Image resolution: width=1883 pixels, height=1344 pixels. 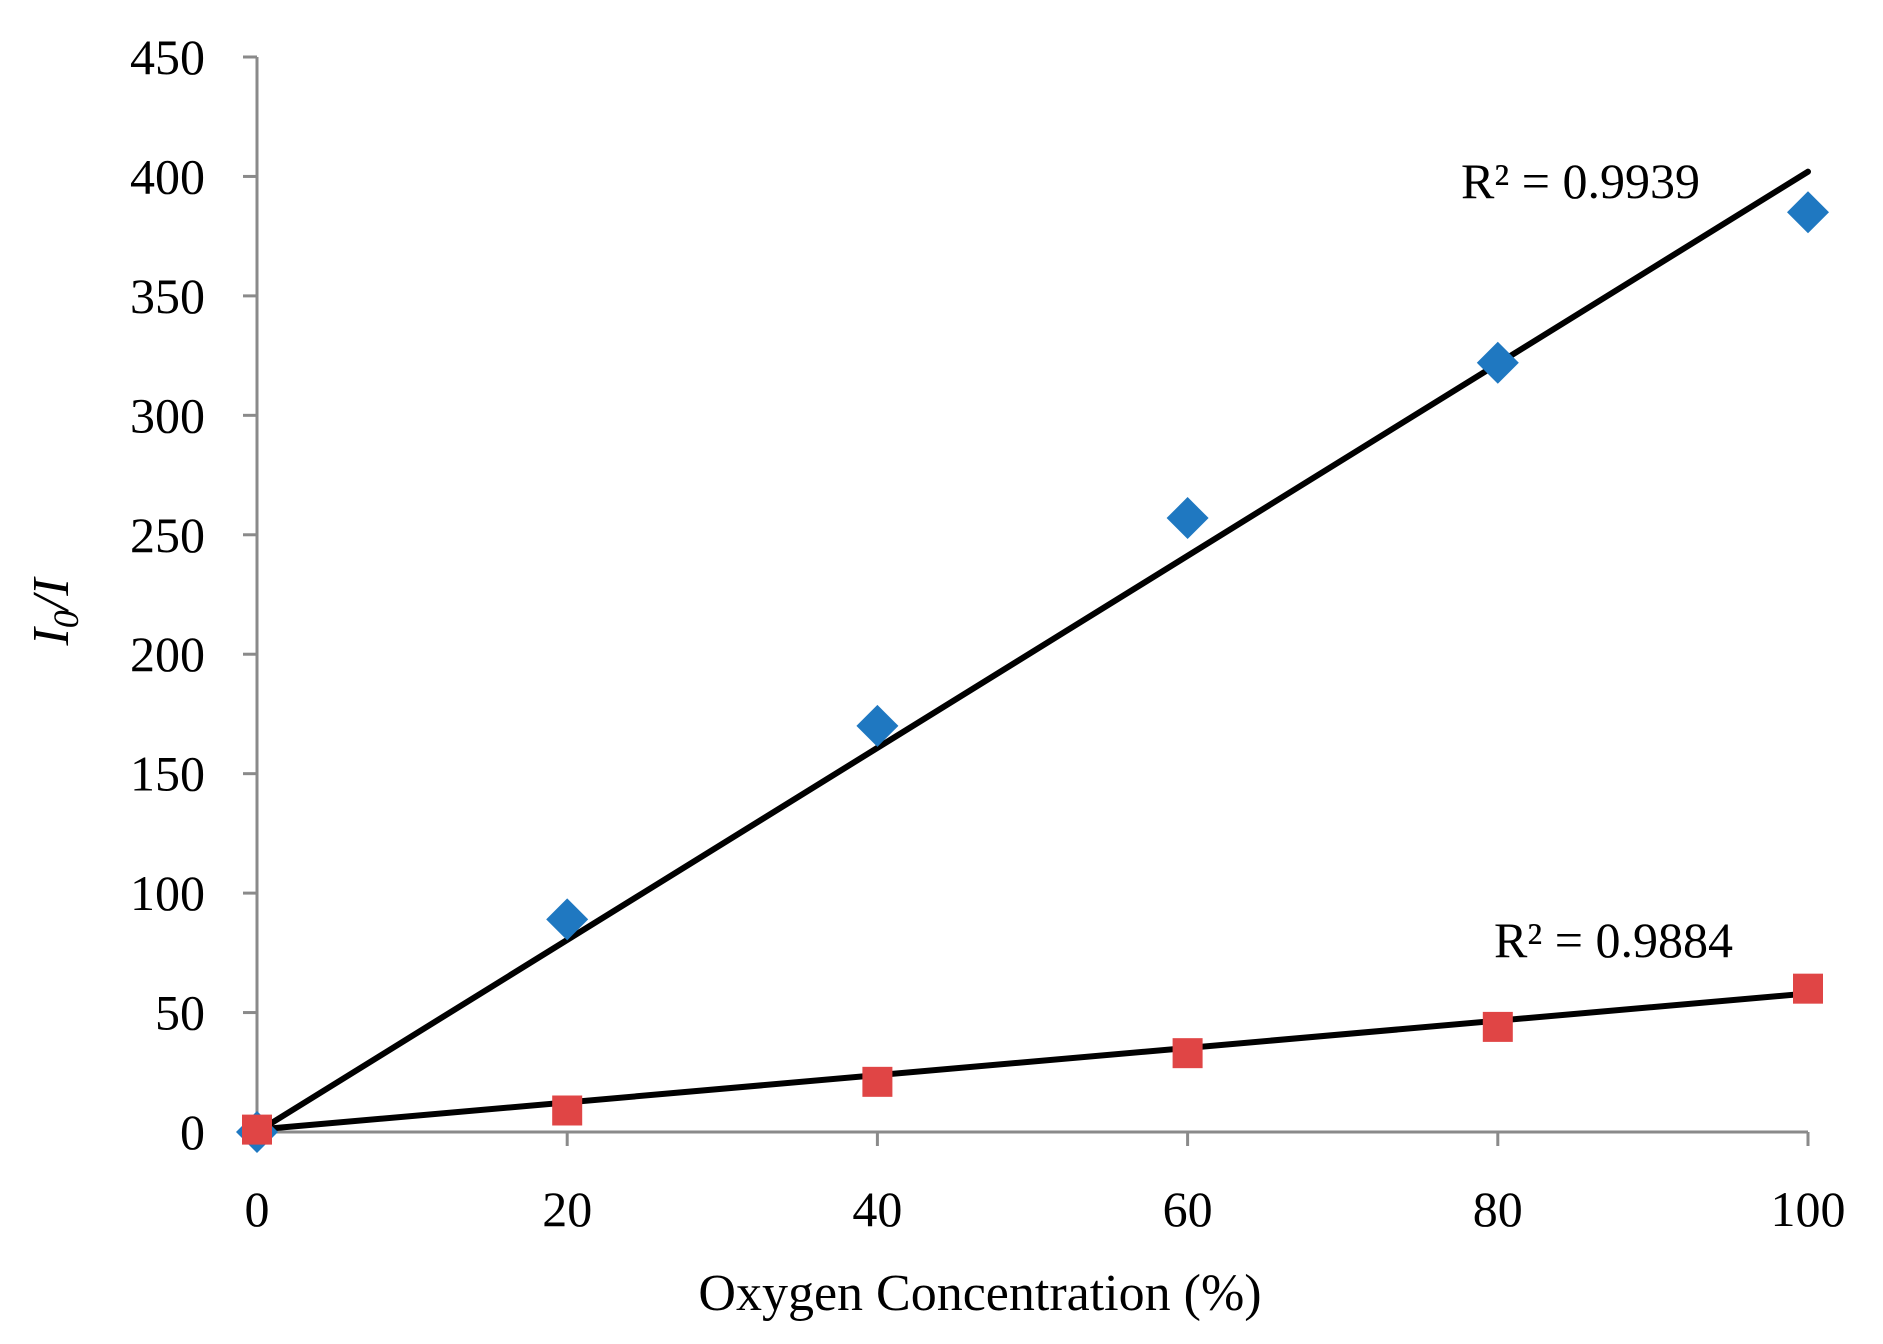 I want to click on y-axis-title: I0/I, so click(x=54, y=611).